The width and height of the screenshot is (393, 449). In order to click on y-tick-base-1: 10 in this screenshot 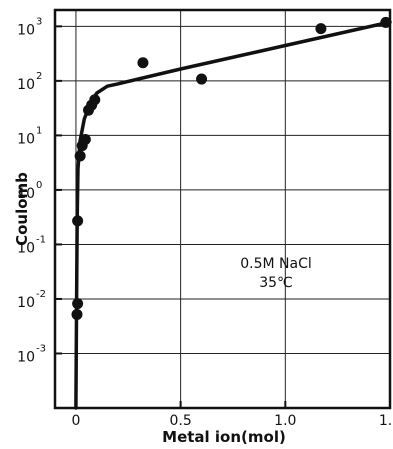, I will do `click(26, 85)`.